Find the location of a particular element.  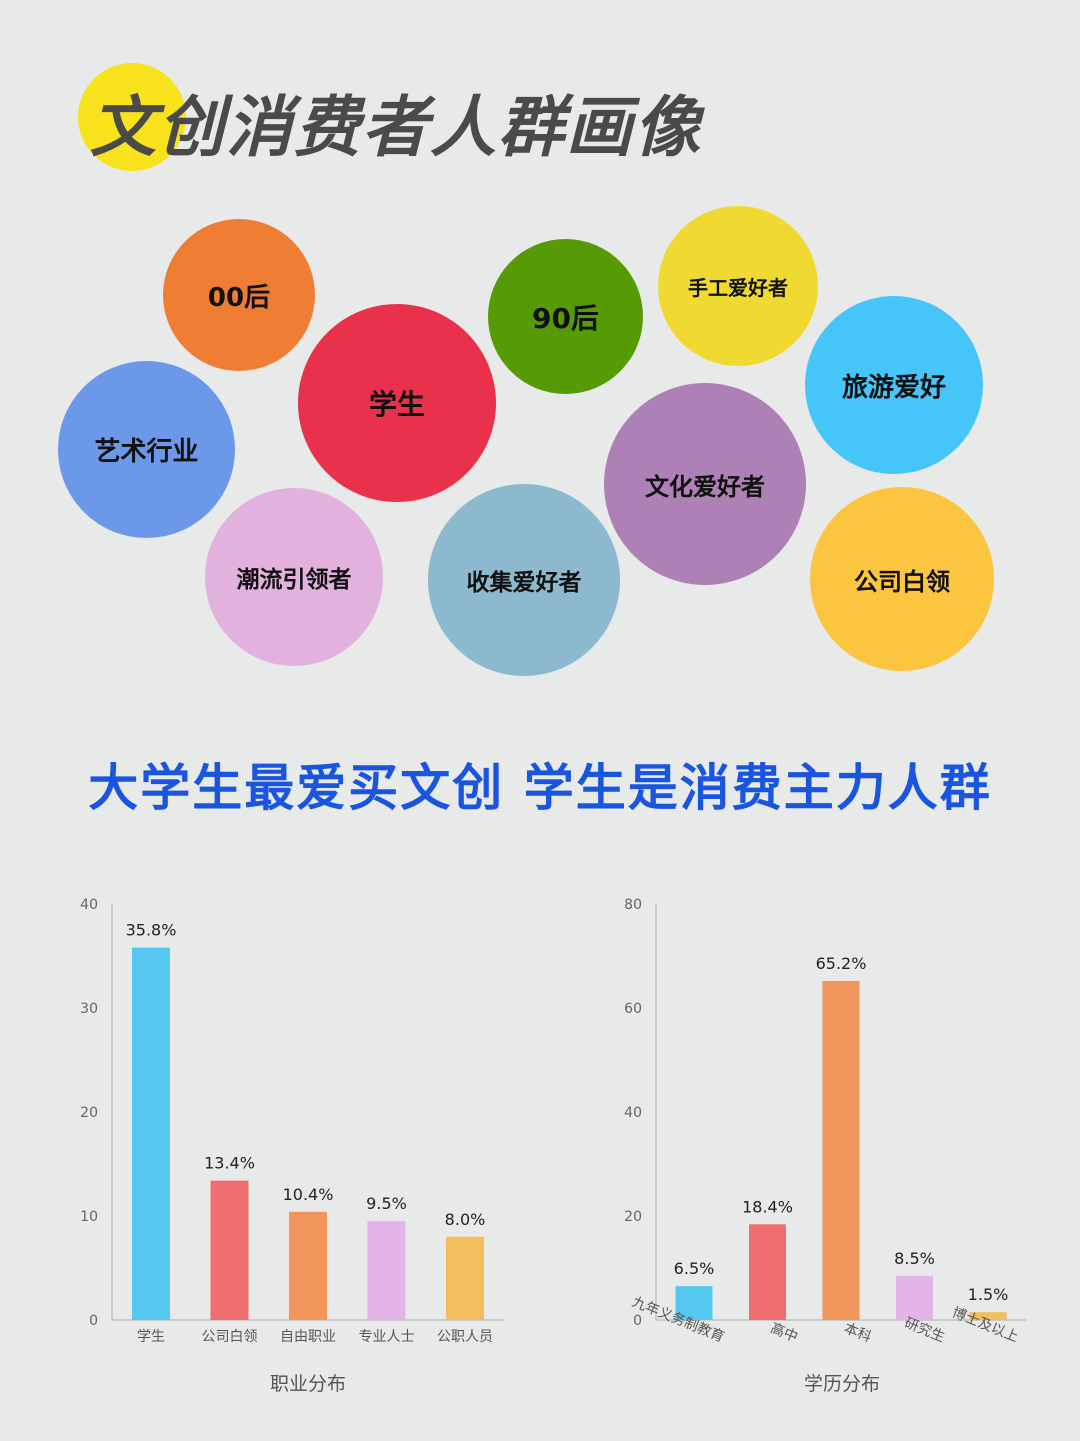

data-label: 10.4% is located at coordinates (308, 1194).